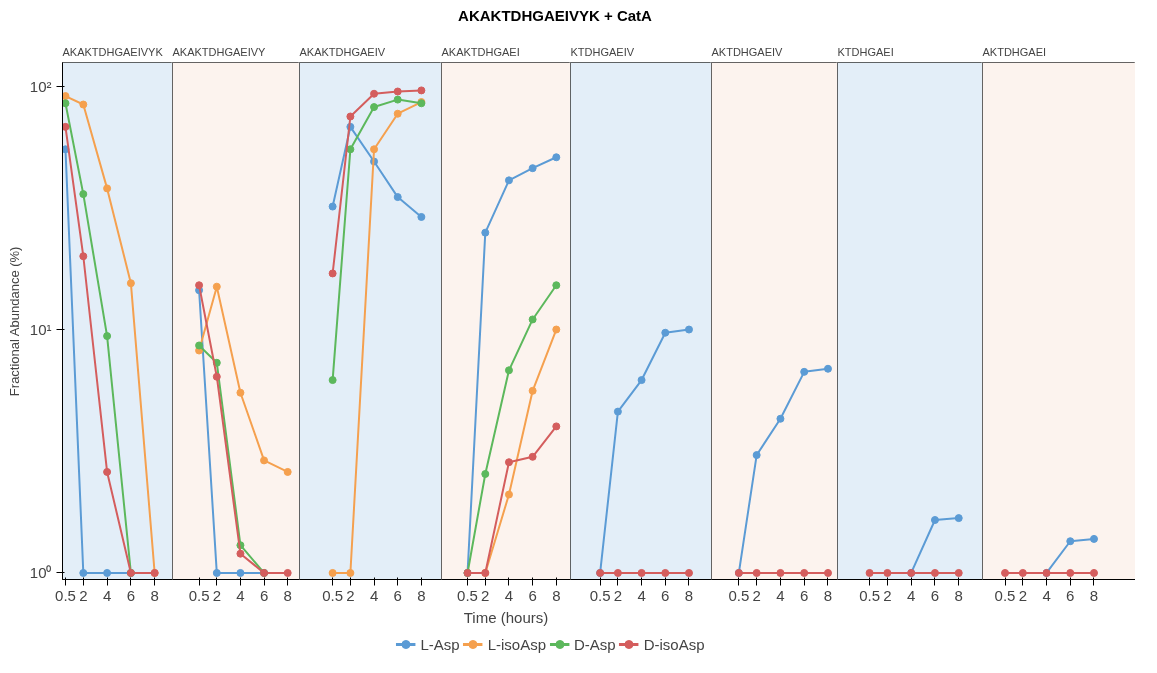 The width and height of the screenshot is (1157, 673). Describe the element at coordinates (40, 330) in the screenshot. I see `y-tick-label: 10¹` at that location.